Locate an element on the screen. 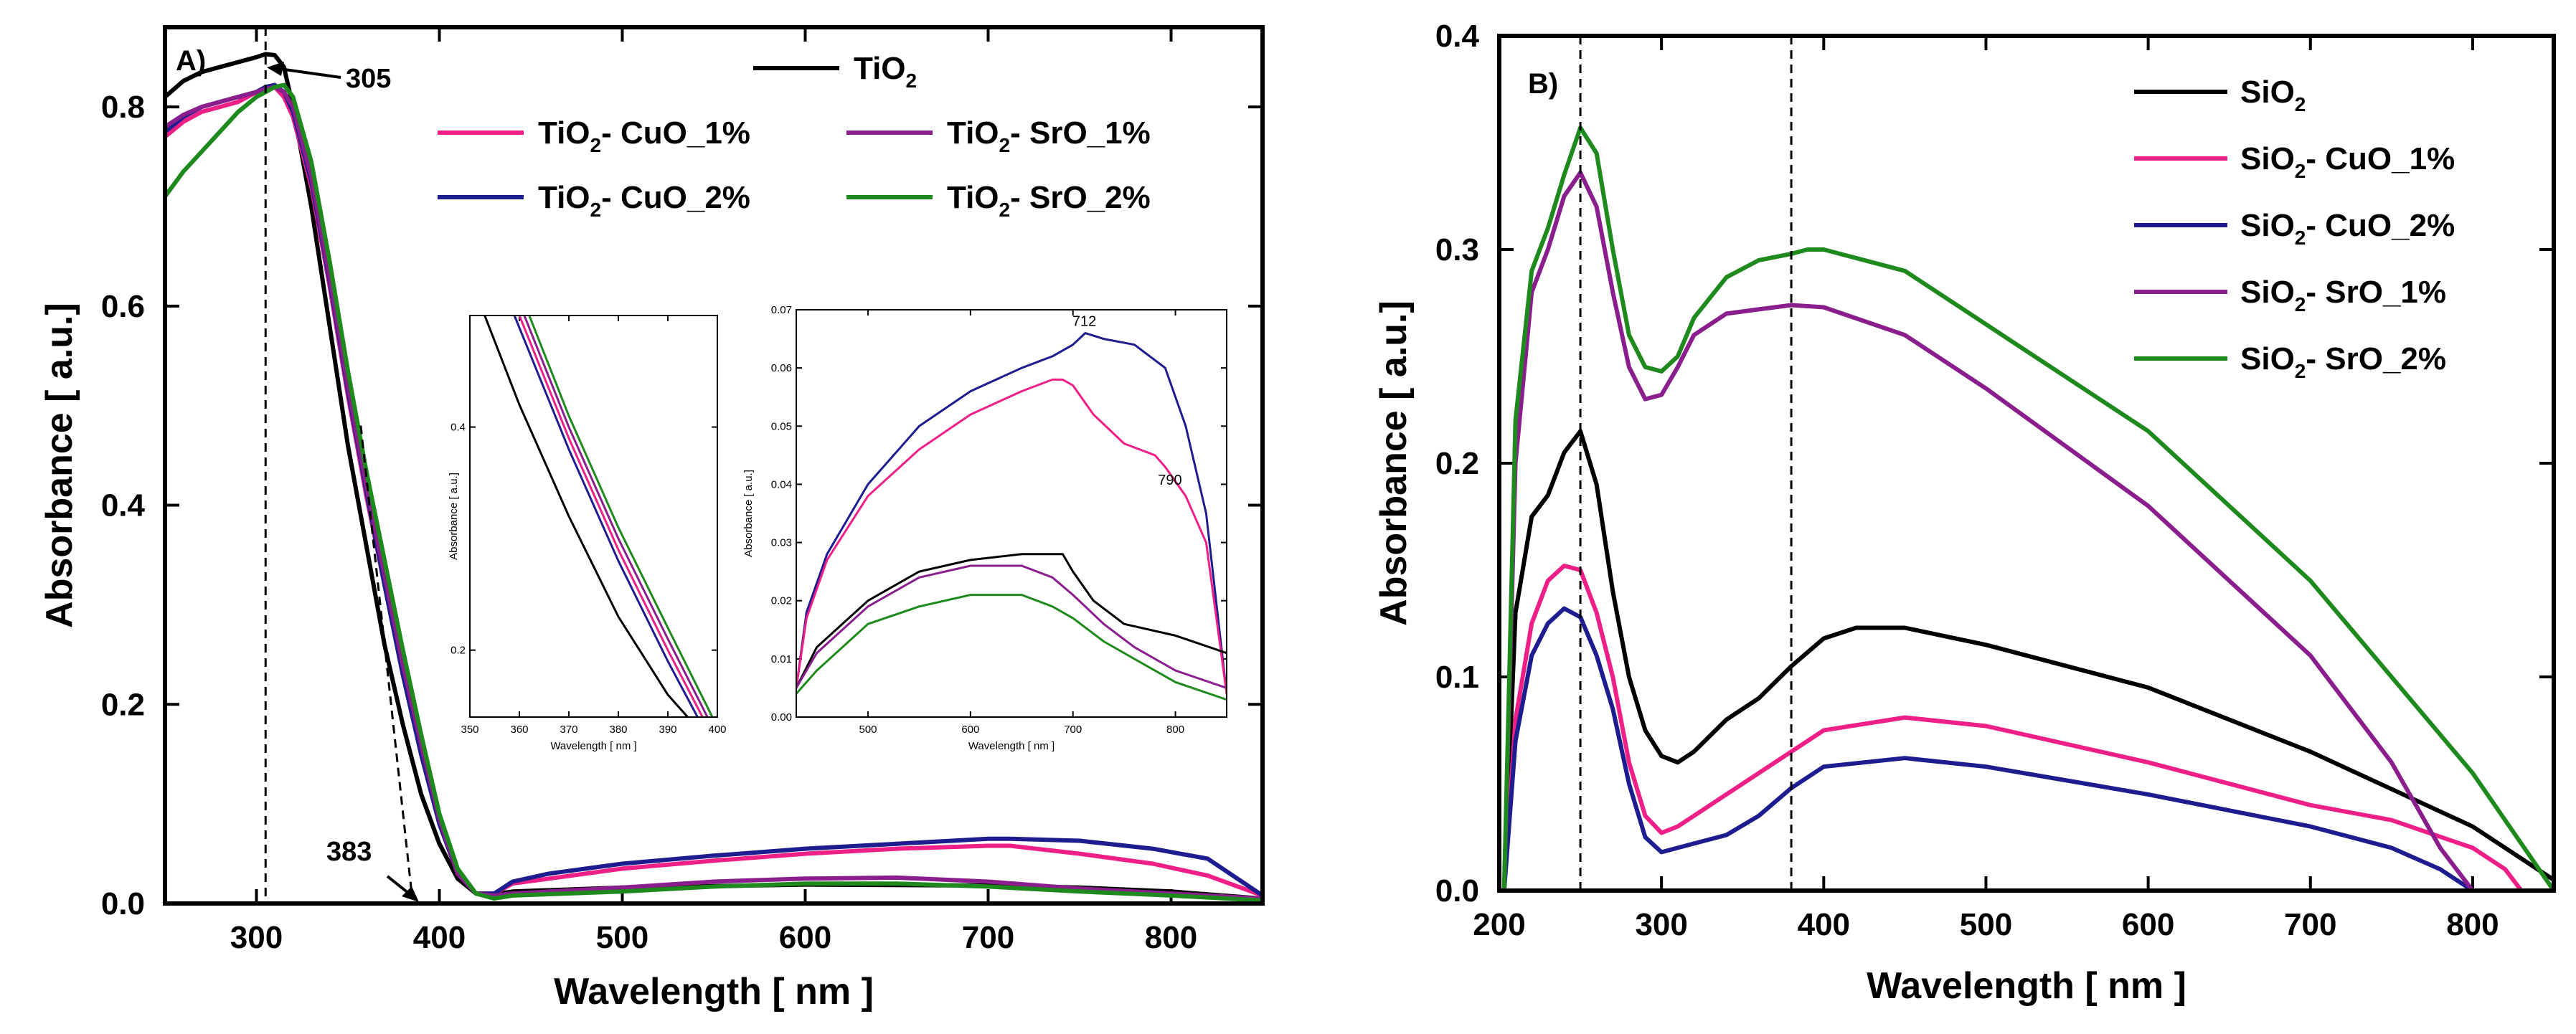  x-tick-label: 800 is located at coordinates (2472, 924).